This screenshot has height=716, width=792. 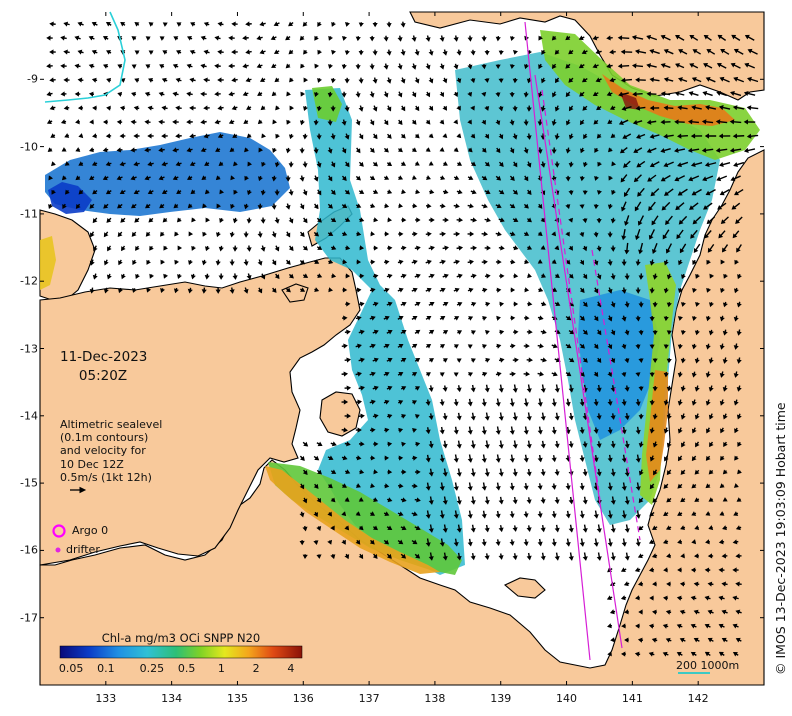 What do you see at coordinates (582, 341) in the screenshot?
I see `altimeter-tracks` at bounding box center [582, 341].